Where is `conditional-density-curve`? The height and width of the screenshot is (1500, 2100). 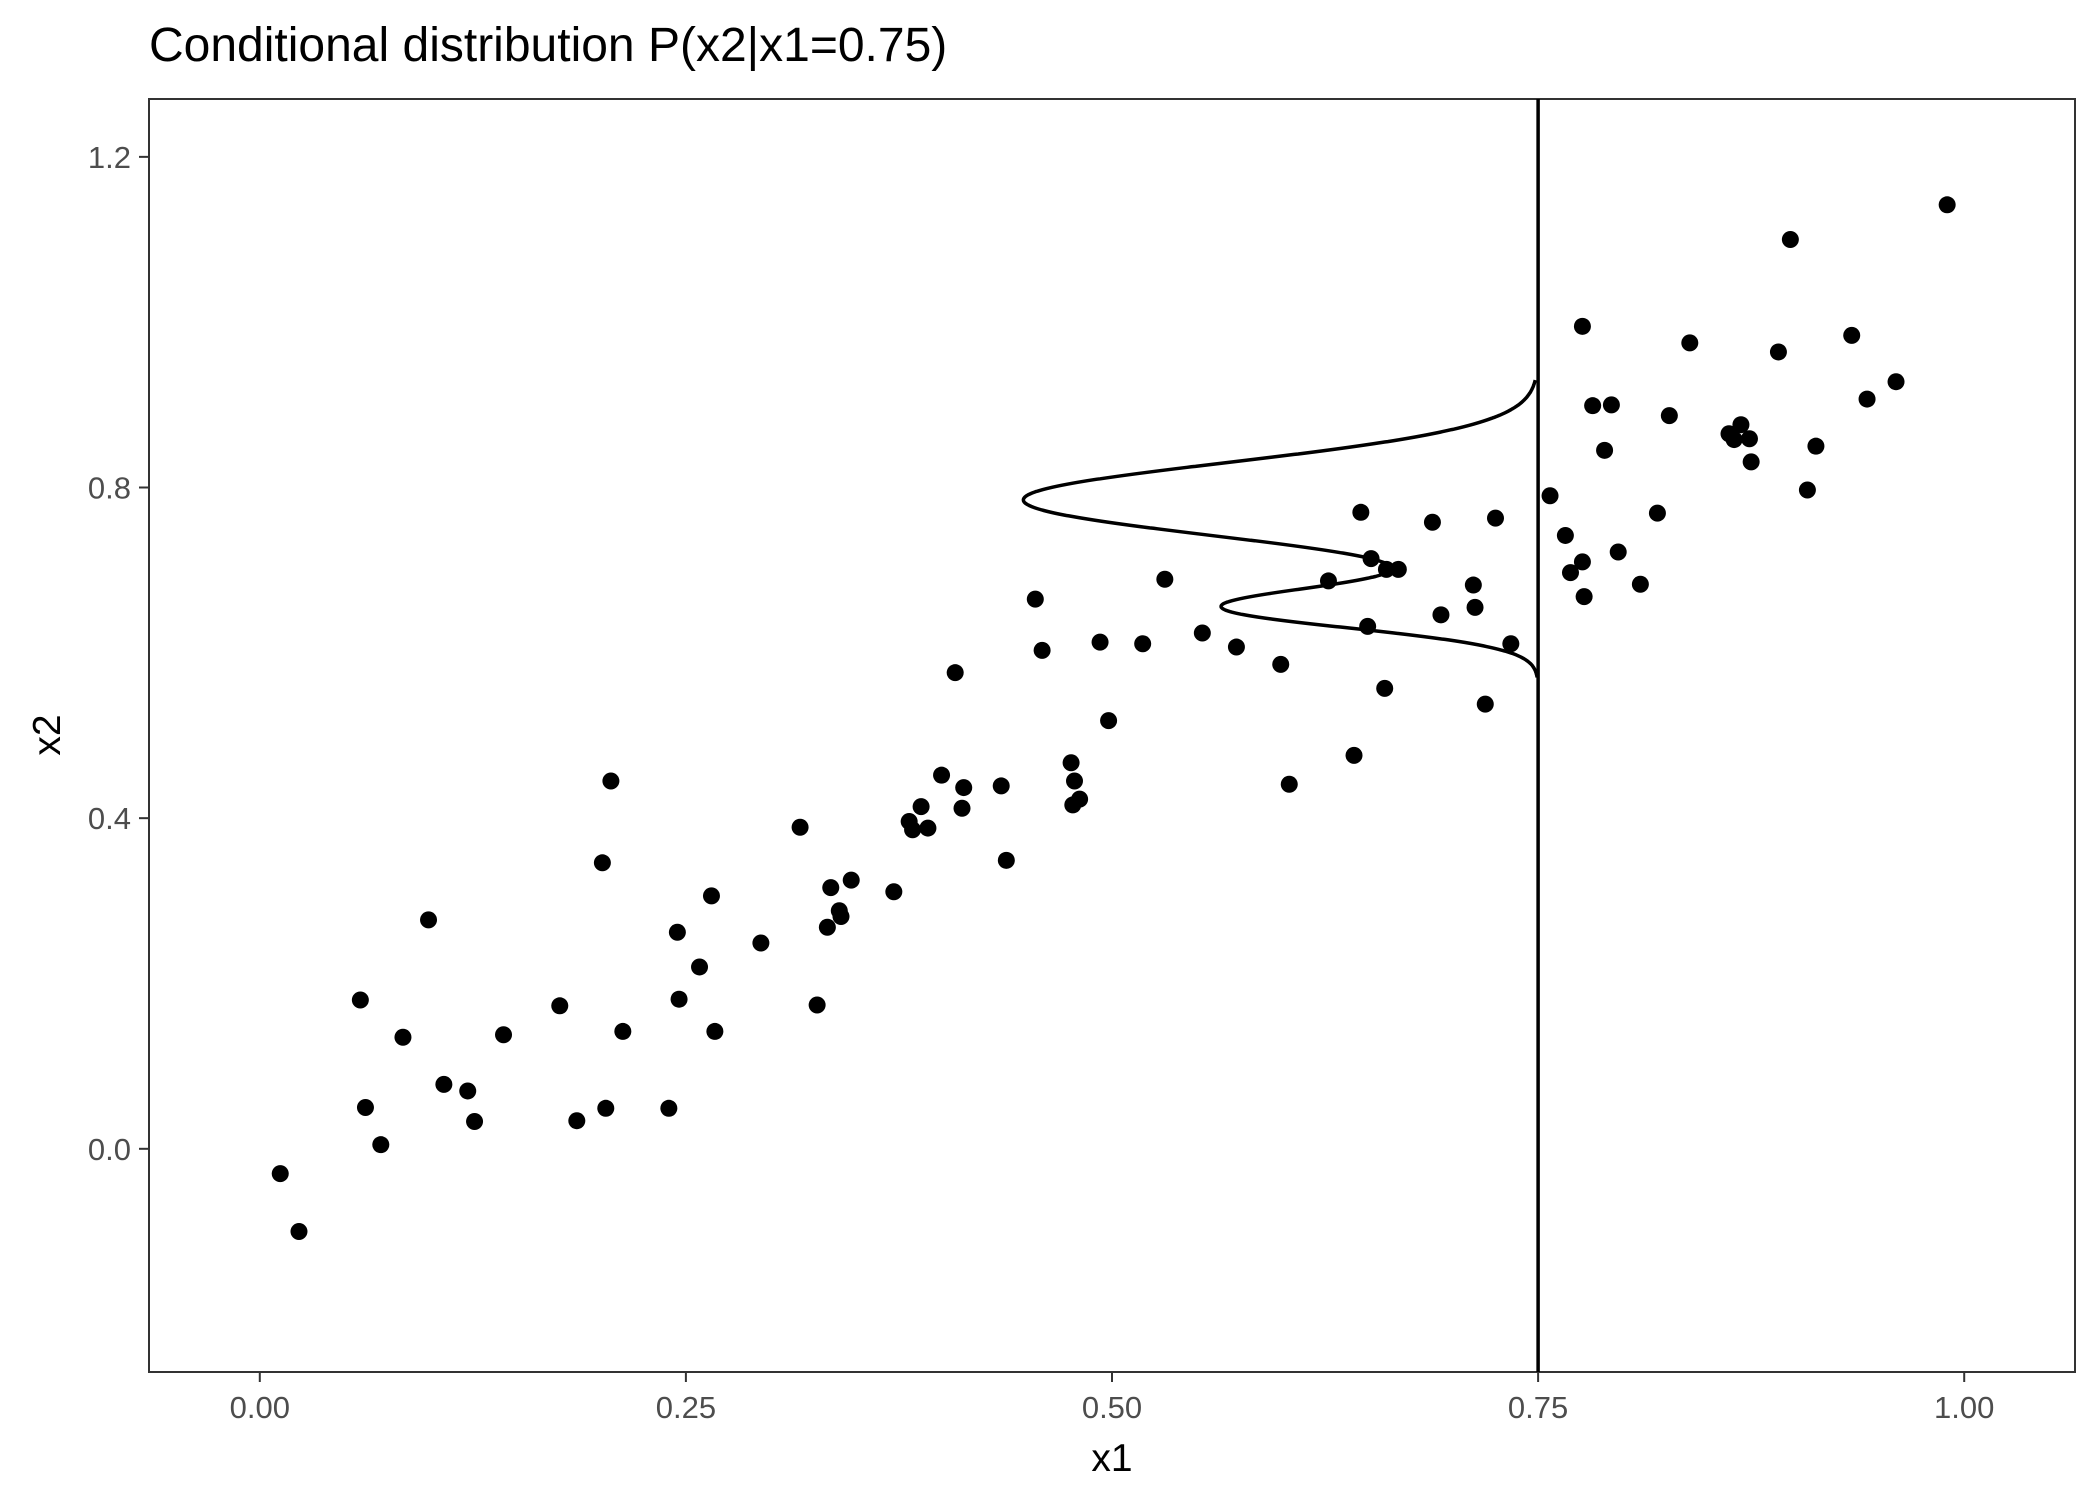
conditional-density-curve is located at coordinates (1280, 528).